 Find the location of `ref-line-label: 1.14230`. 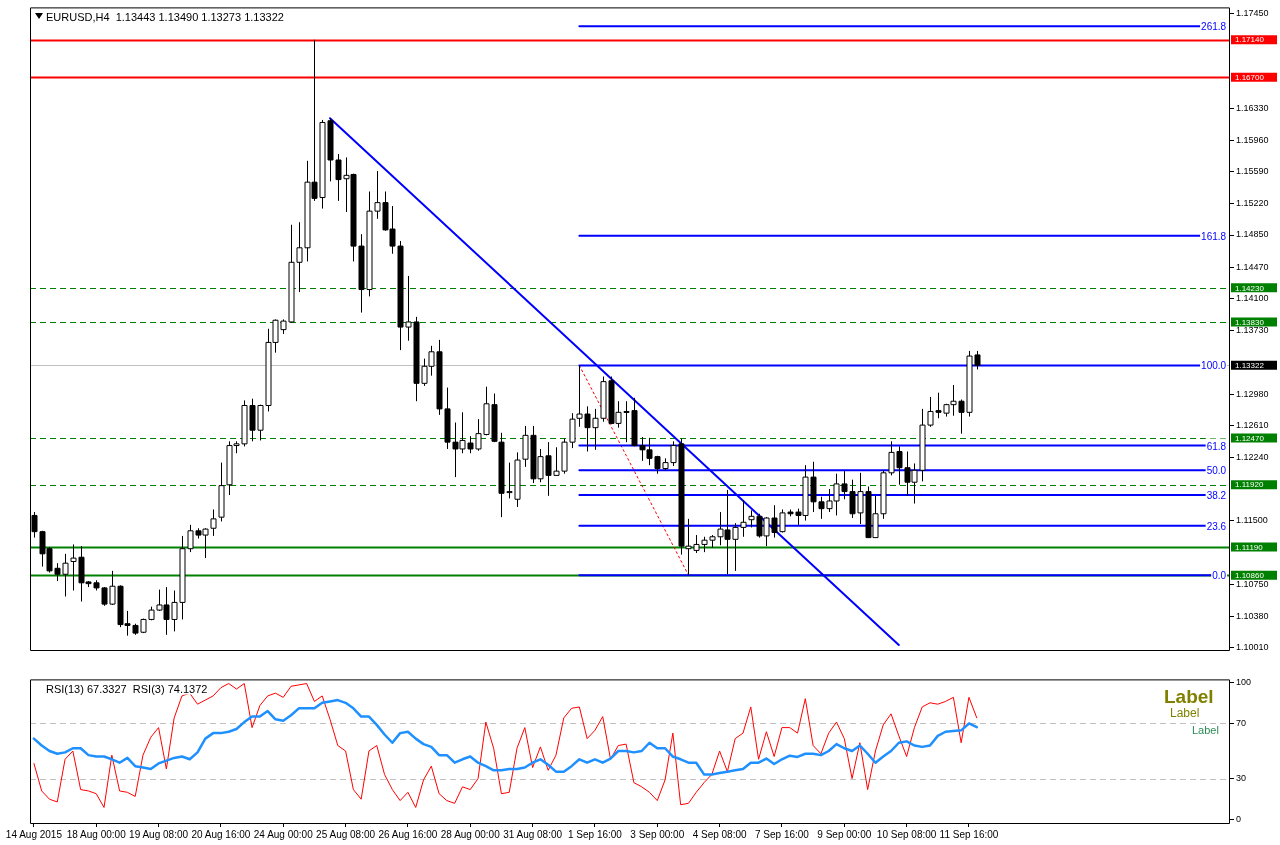

ref-line-label: 1.14230 is located at coordinates (1250, 288).